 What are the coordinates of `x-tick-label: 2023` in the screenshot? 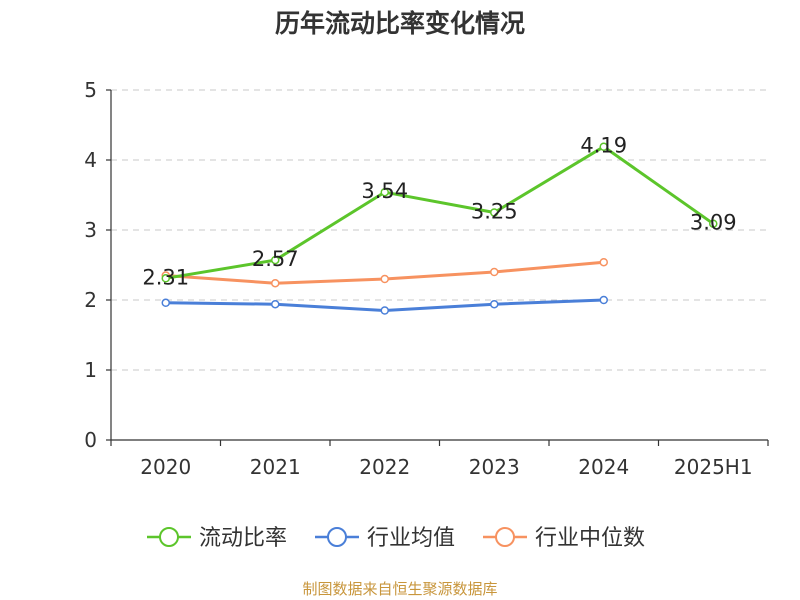 It's located at (494, 467).